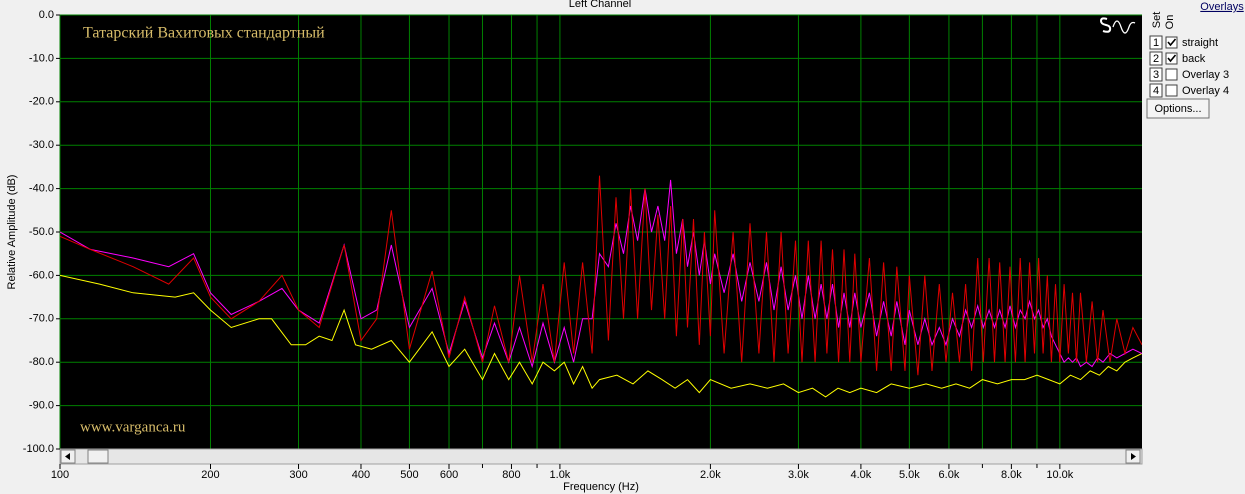  What do you see at coordinates (1105, 25) in the screenshot?
I see `icon-s` at bounding box center [1105, 25].